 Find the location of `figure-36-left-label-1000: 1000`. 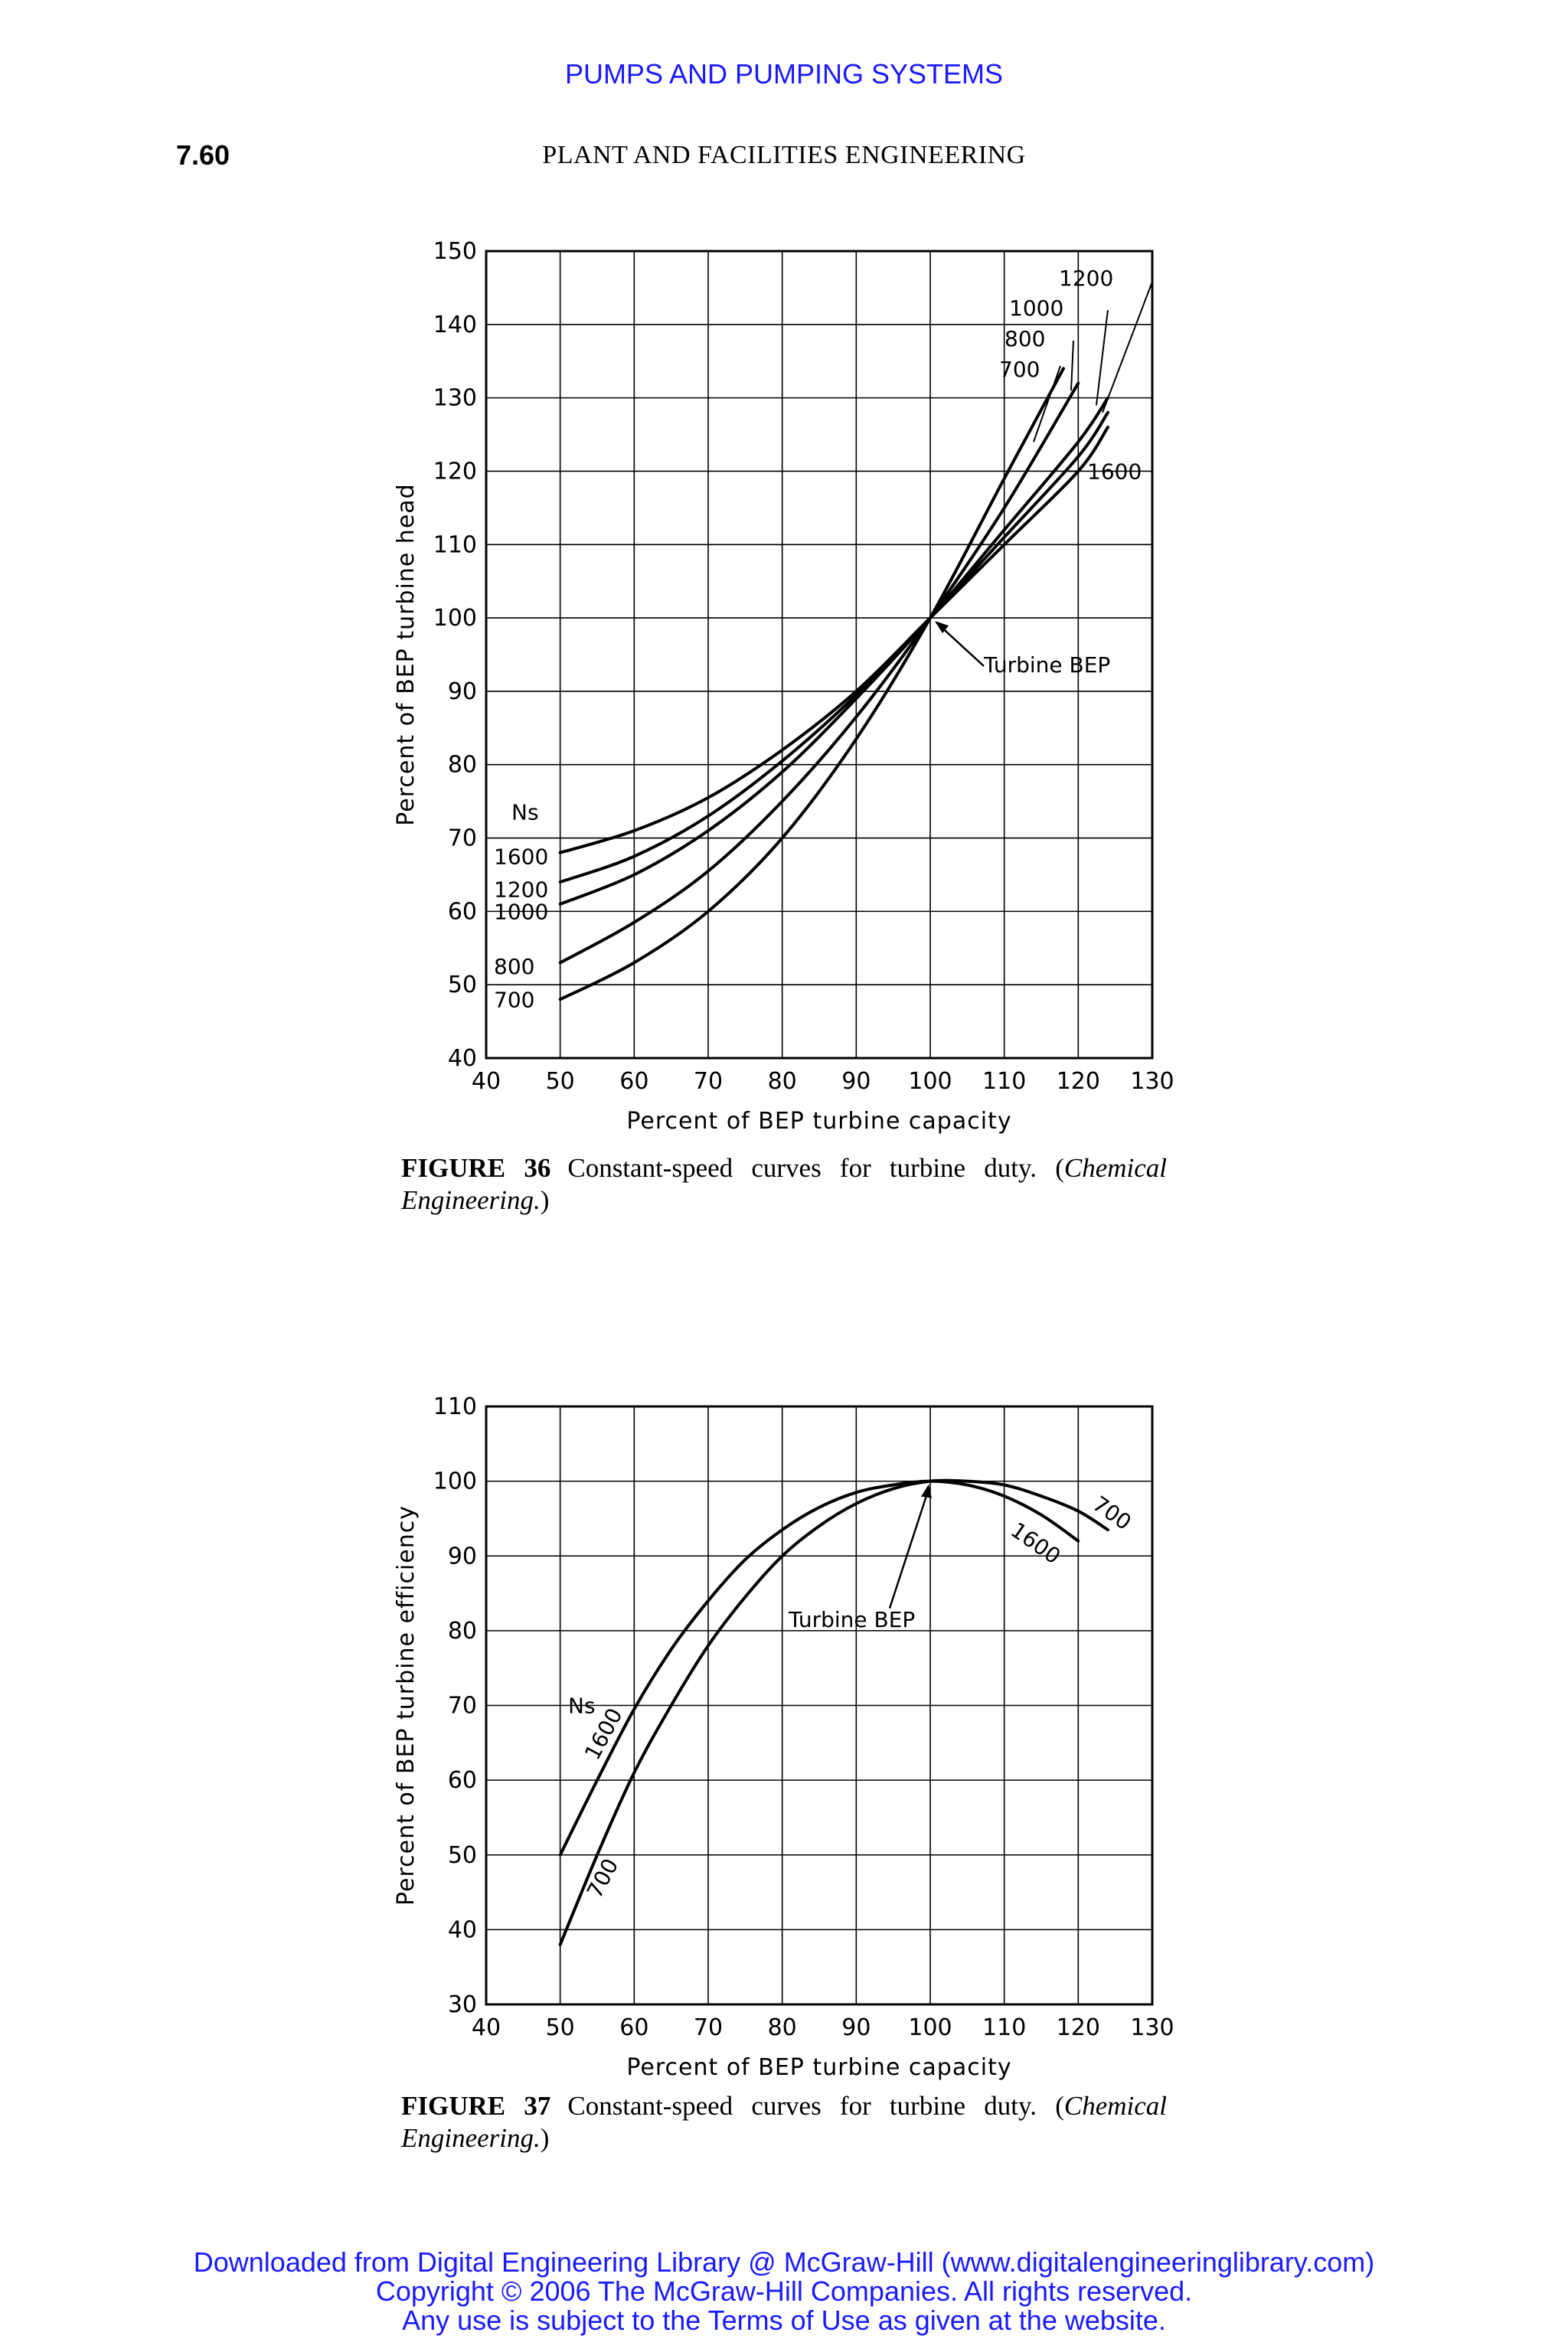

figure-36-left-label-1000: 1000 is located at coordinates (521, 911).